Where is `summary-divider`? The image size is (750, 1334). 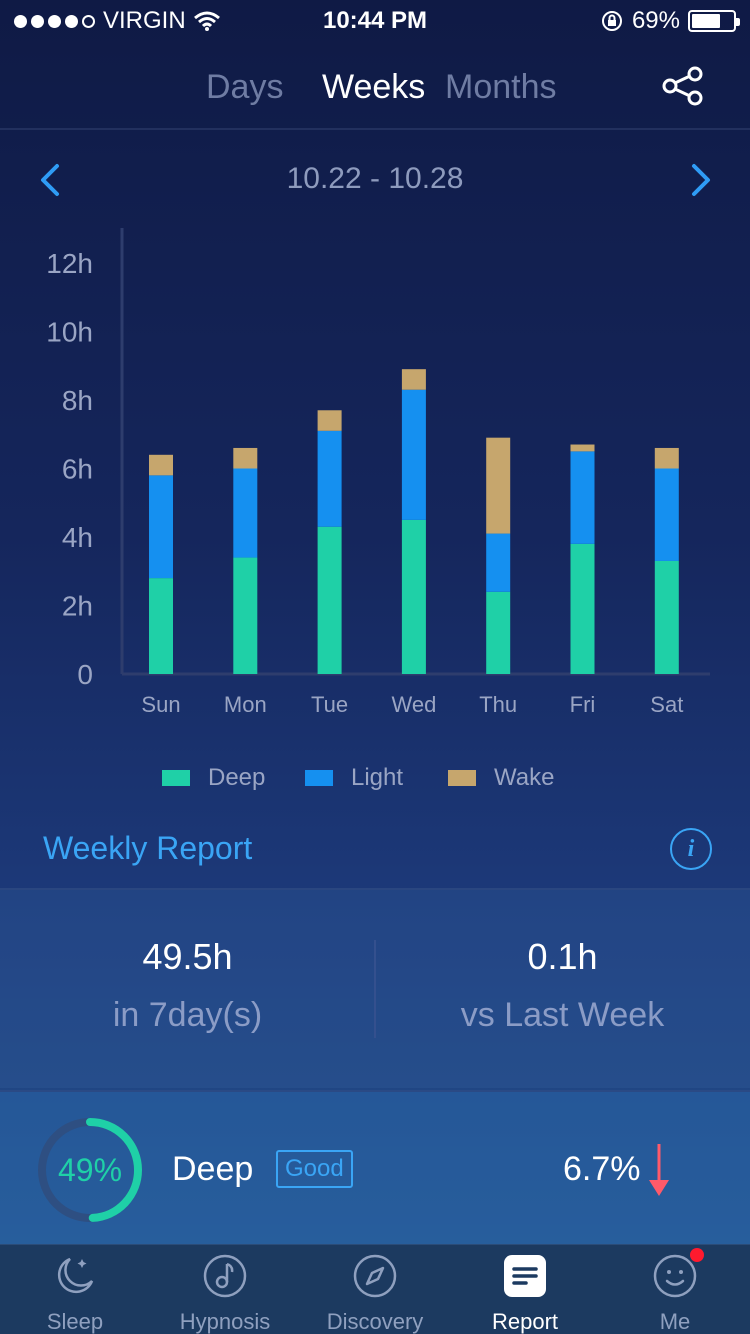 summary-divider is located at coordinates (375, 989).